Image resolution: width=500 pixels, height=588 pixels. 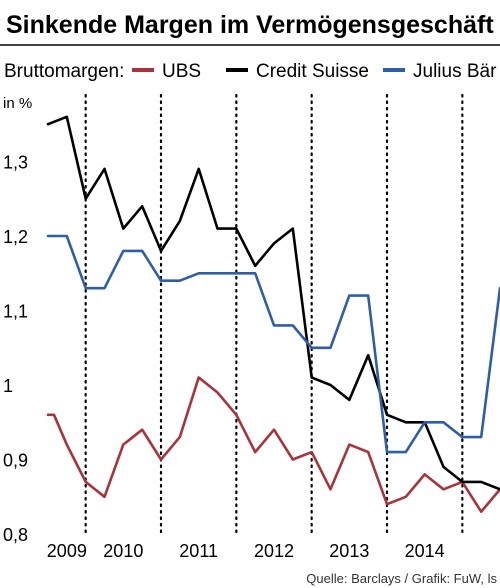 What do you see at coordinates (455, 71) in the screenshot?
I see `legend-label: Julius Bär` at bounding box center [455, 71].